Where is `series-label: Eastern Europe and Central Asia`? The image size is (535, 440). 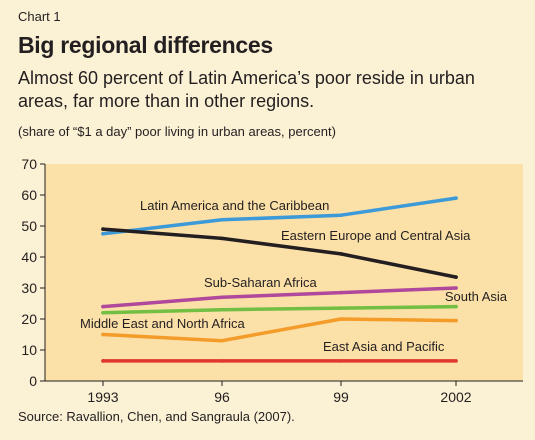 series-label: Eastern Europe and Central Asia is located at coordinates (376, 235).